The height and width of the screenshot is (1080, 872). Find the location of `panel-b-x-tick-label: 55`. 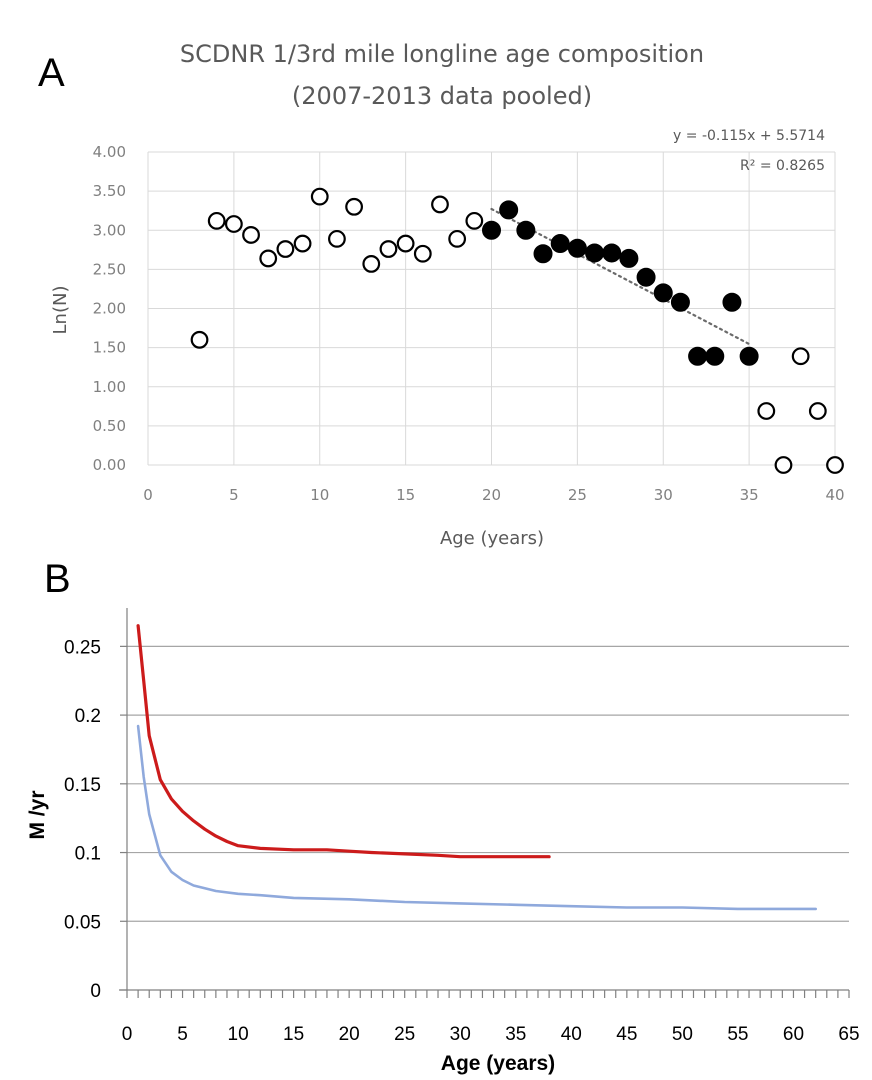

panel-b-x-tick-label: 55 is located at coordinates (737, 1034).